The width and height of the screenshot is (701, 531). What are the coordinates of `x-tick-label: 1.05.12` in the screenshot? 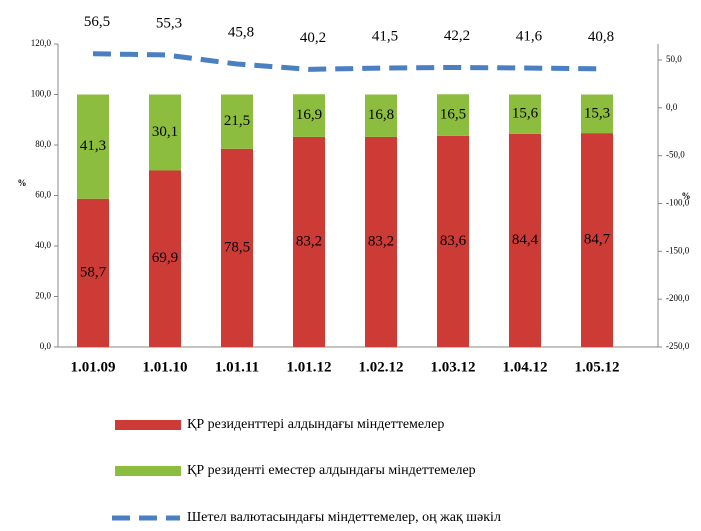 It's located at (597, 367).